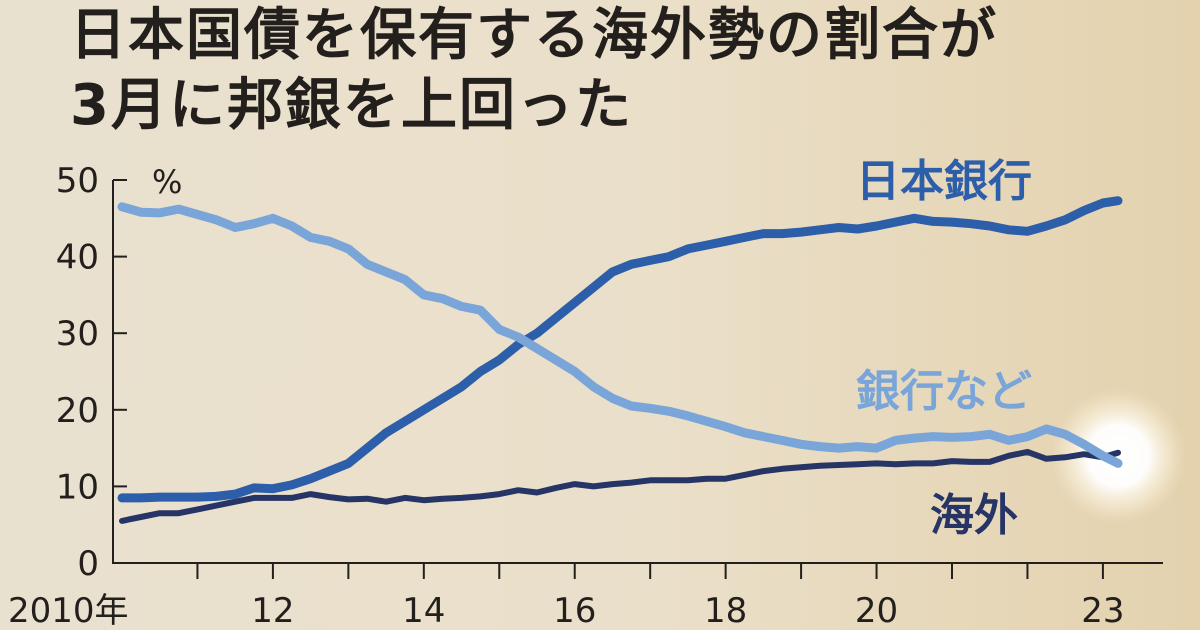  Describe the element at coordinates (574, 610) in the screenshot. I see `x-tick-label: 16` at that location.